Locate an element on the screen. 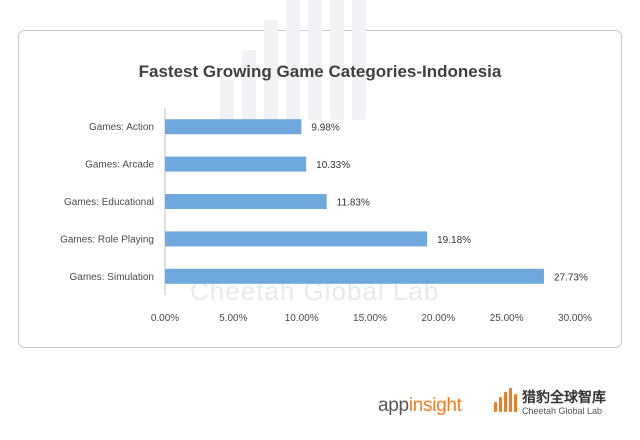  x-tick-label: 0.00% is located at coordinates (165, 318).